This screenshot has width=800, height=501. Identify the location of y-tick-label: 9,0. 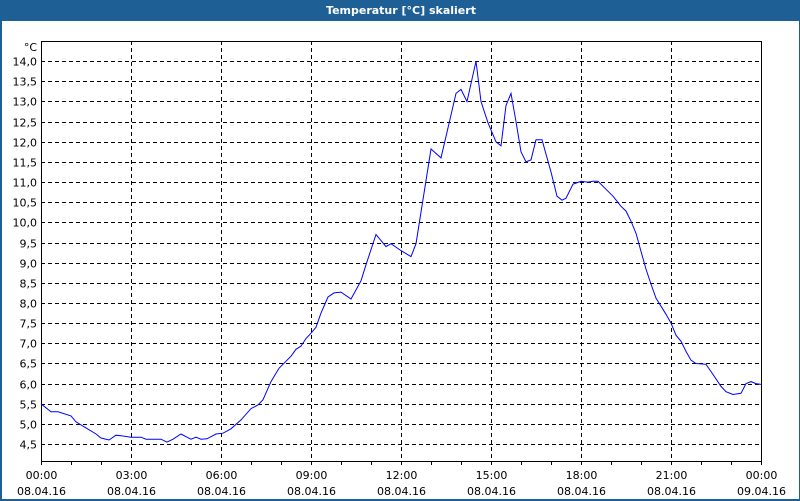
(29, 264).